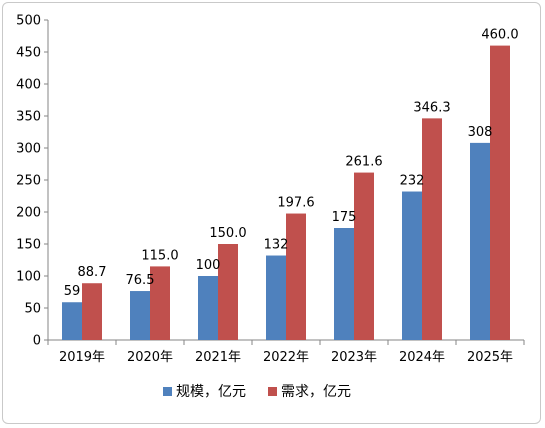 Image resolution: width=545 pixels, height=428 pixels. I want to click on y-axis-ticks: 0 50 100 150 200 250 300 350 400 450 500, so click(32, 181).